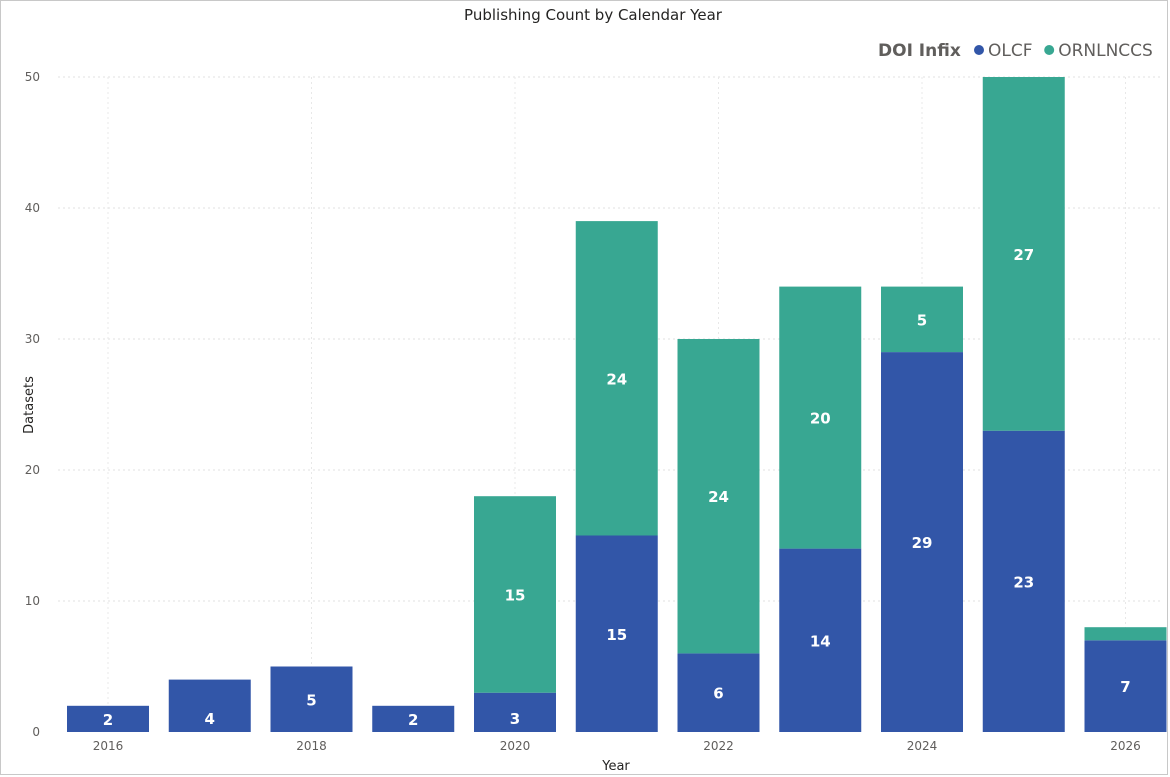 Image resolution: width=1170 pixels, height=777 pixels. Describe the element at coordinates (979, 50) in the screenshot. I see `legend-marker-olcf` at that location.